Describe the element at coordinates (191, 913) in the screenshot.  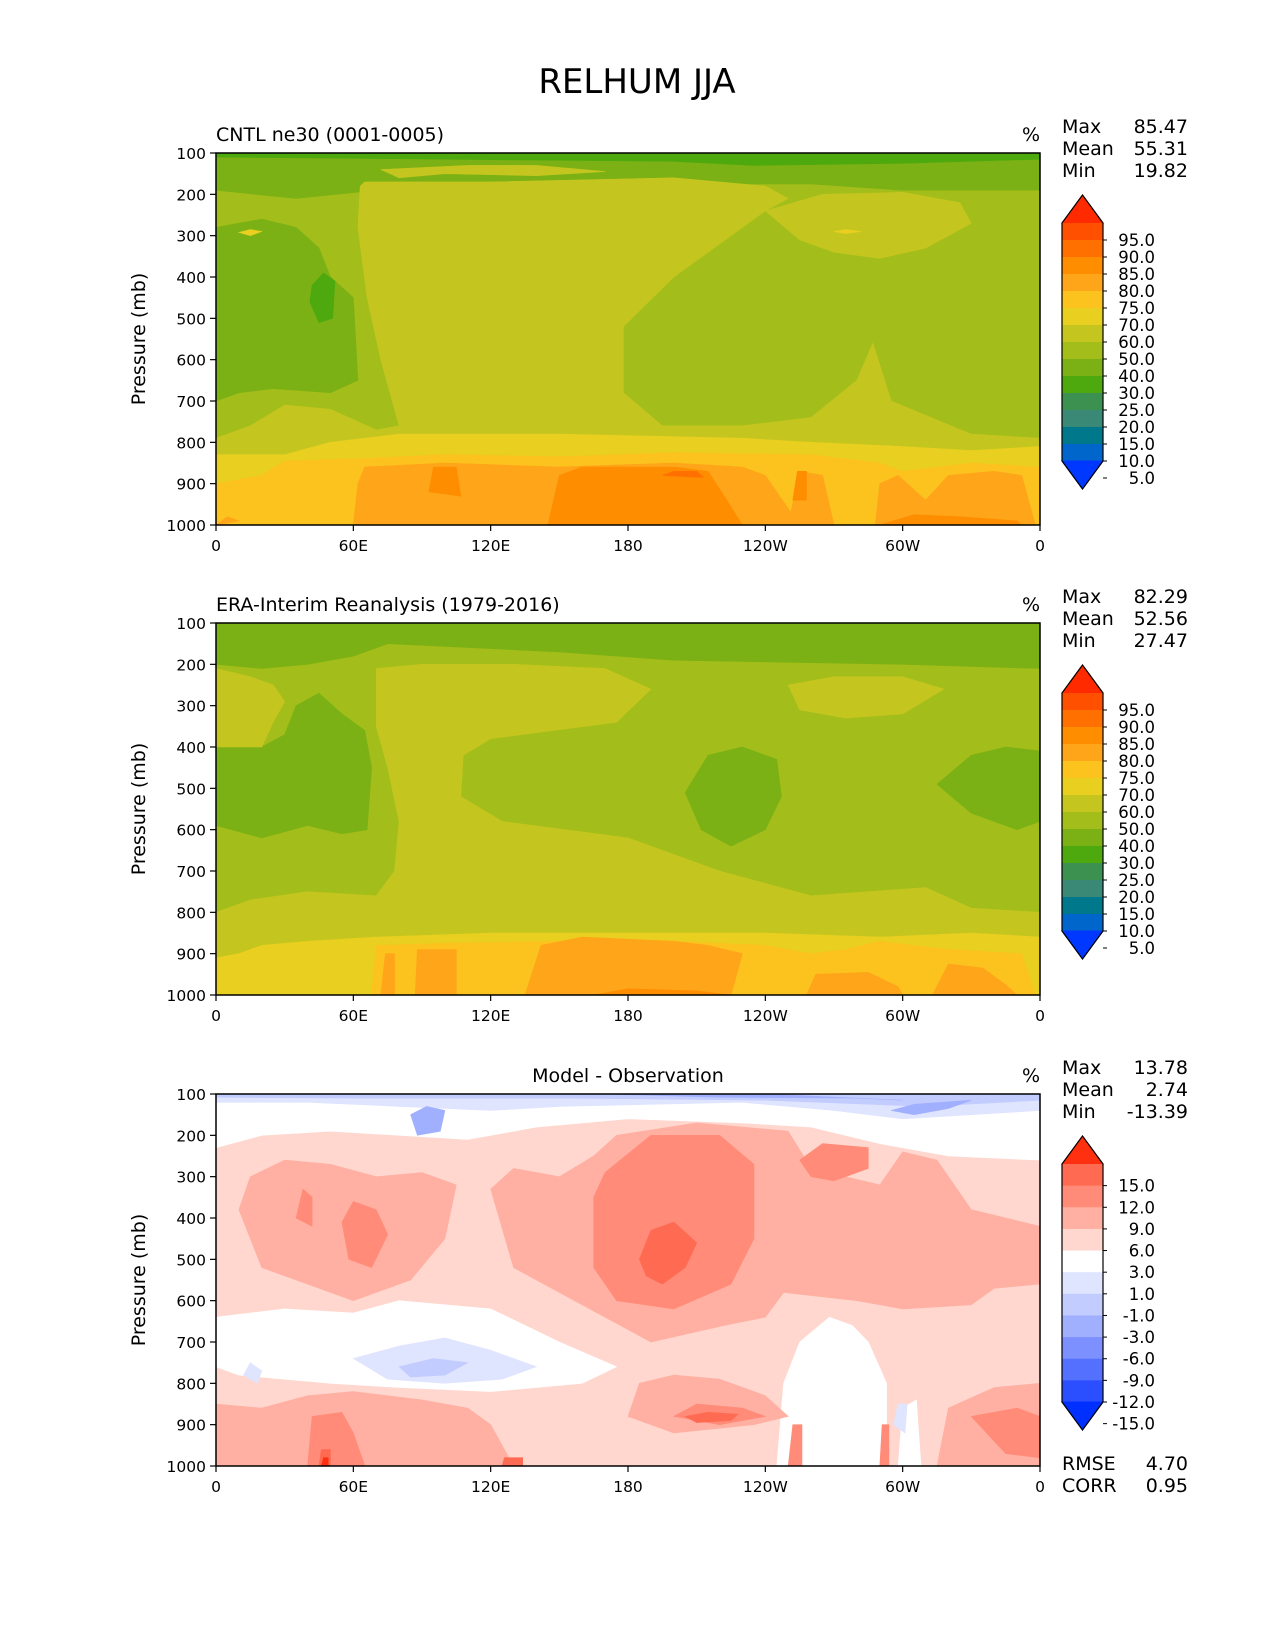
I see `y-tick-label: 800` at that location.